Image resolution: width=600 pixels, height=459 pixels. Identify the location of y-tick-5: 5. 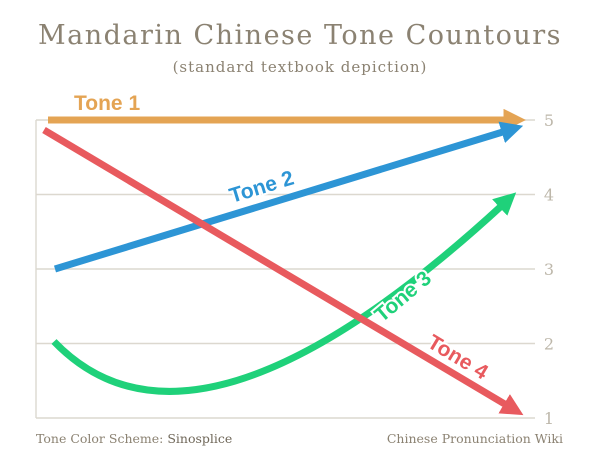
(549, 120).